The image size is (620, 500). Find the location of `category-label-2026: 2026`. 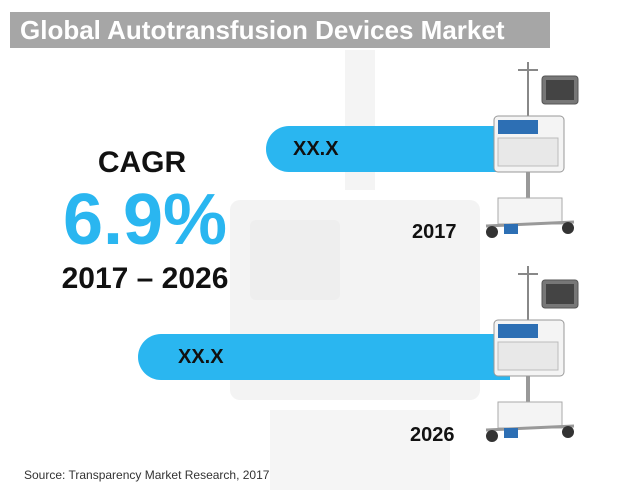

category-label-2026: 2026 is located at coordinates (432, 435).